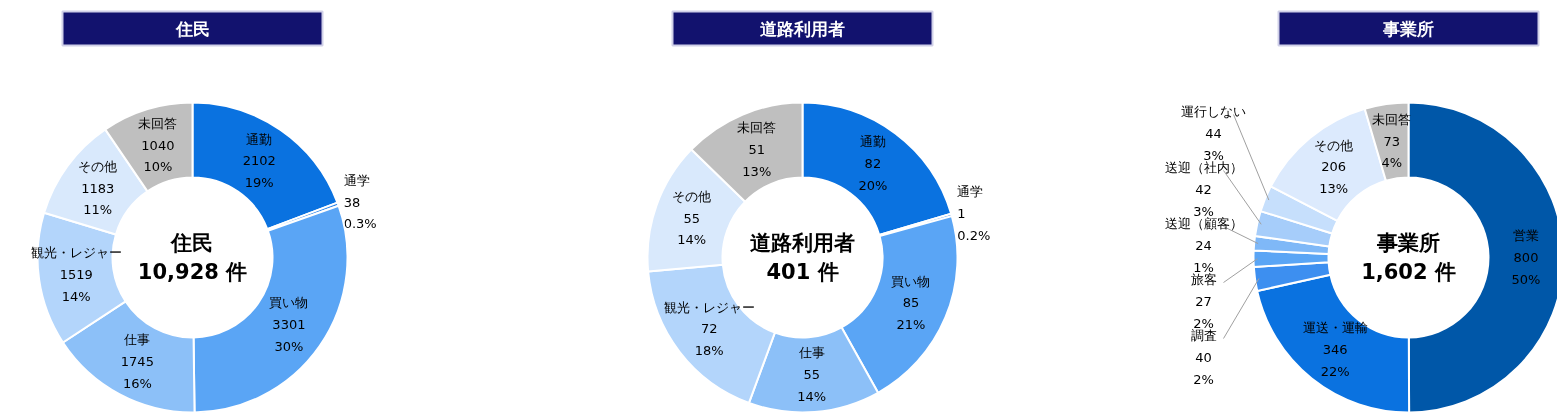  Describe the element at coordinates (802, 28) in the screenshot. I see `chart-title: 道路利用者` at that location.